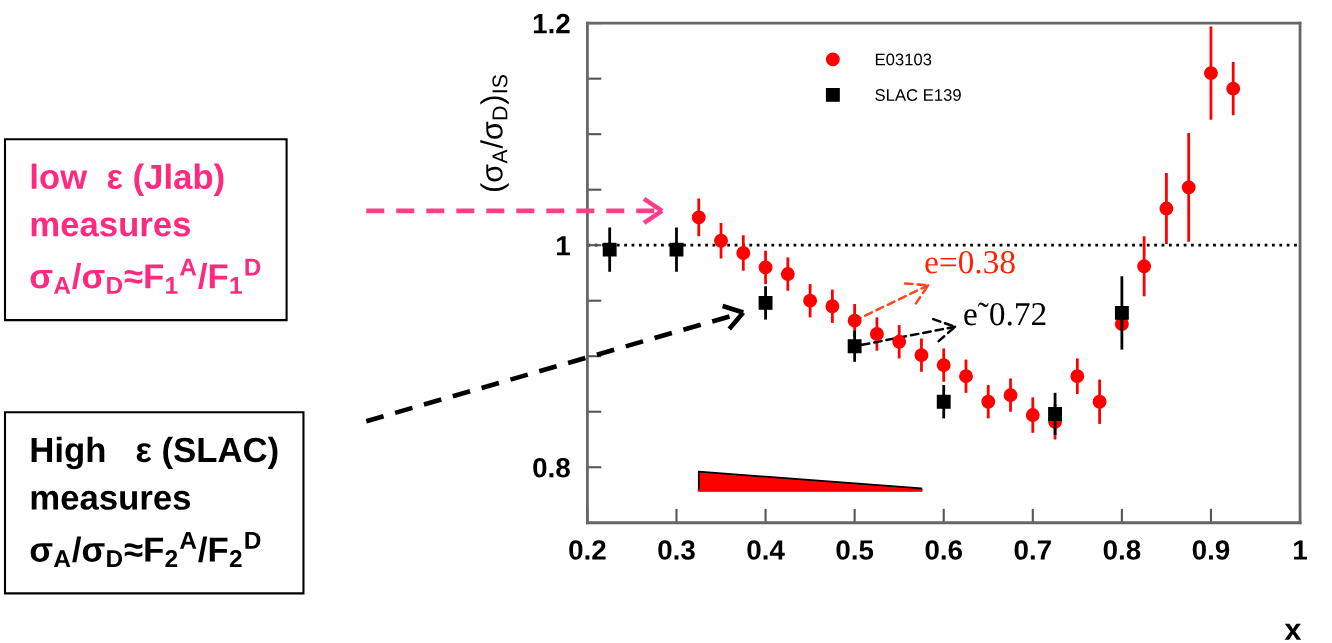 The image size is (1332, 643). What do you see at coordinates (676, 550) in the screenshot?
I see `x-tick-label: 0.3` at bounding box center [676, 550].